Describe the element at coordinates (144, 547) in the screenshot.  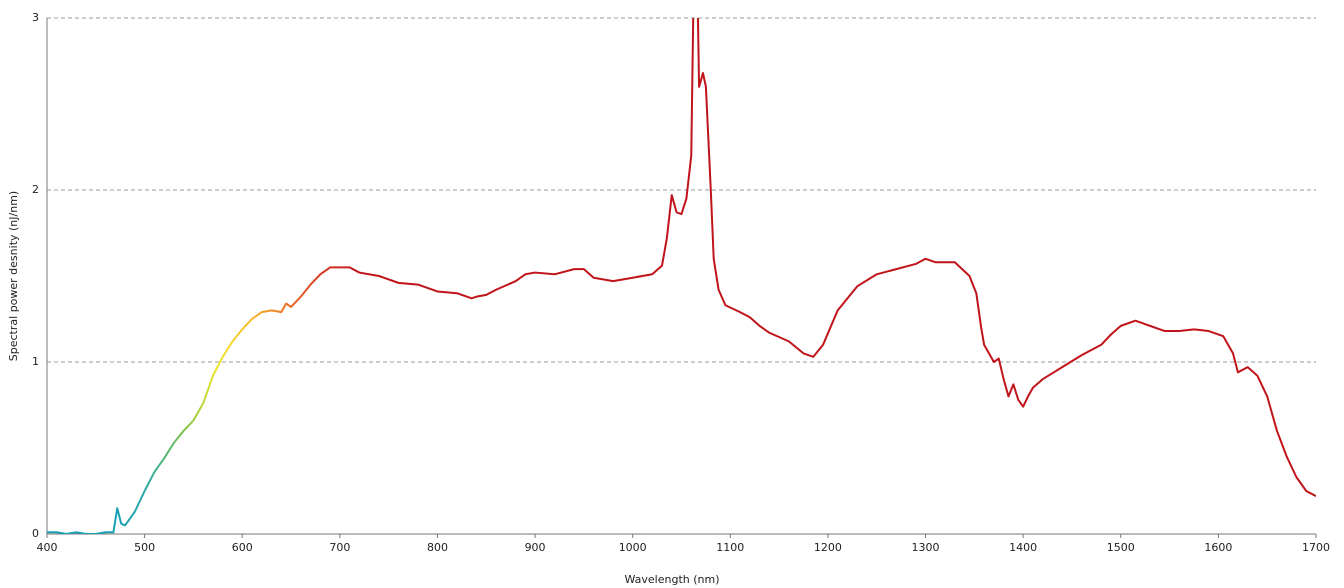
I see `x-tick-label: 500` at that location.